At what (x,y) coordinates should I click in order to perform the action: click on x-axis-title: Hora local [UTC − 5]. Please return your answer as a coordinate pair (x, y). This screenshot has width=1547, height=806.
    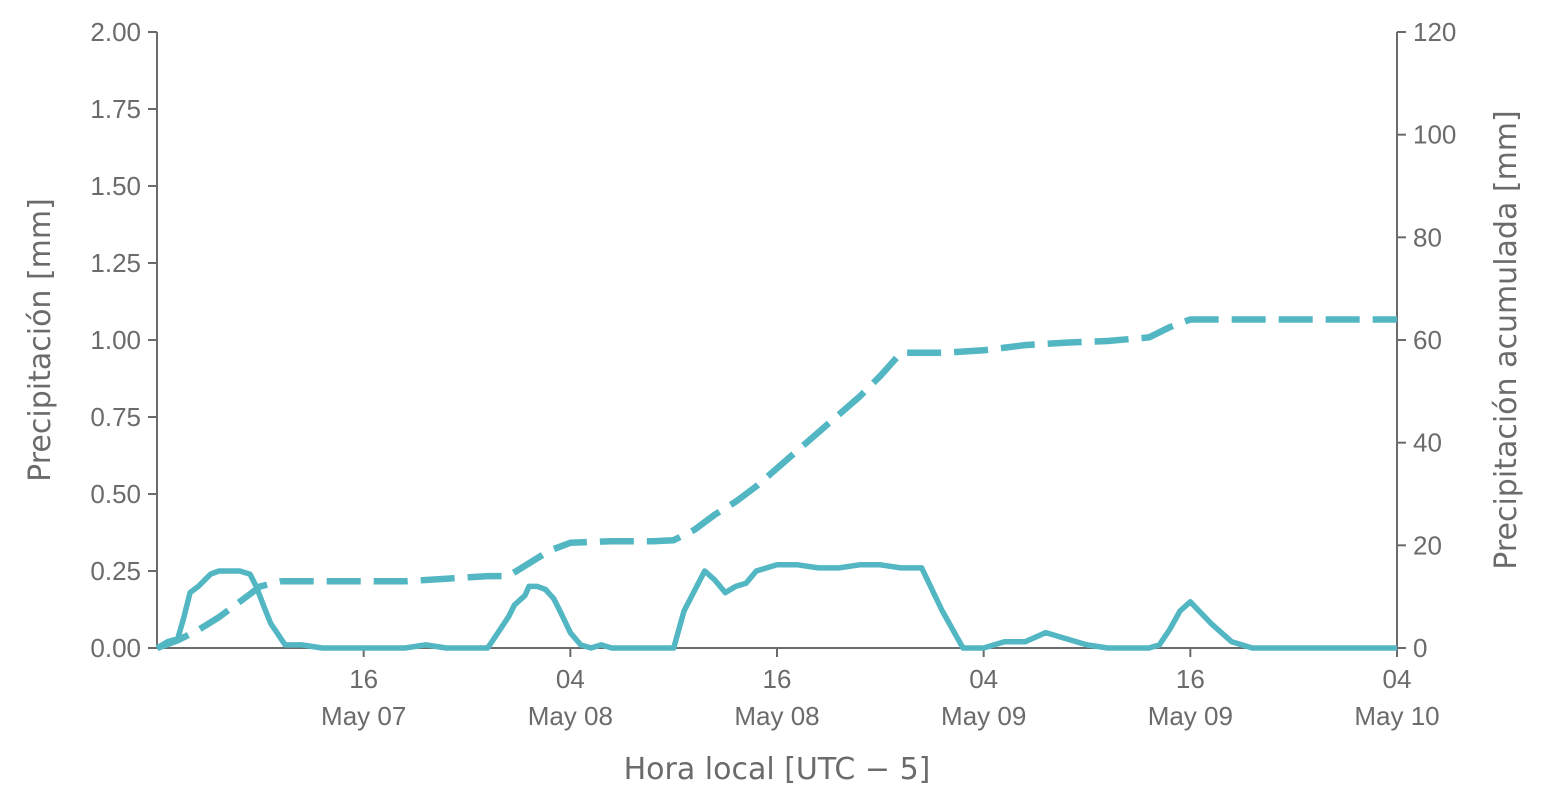
    Looking at the image, I should click on (777, 769).